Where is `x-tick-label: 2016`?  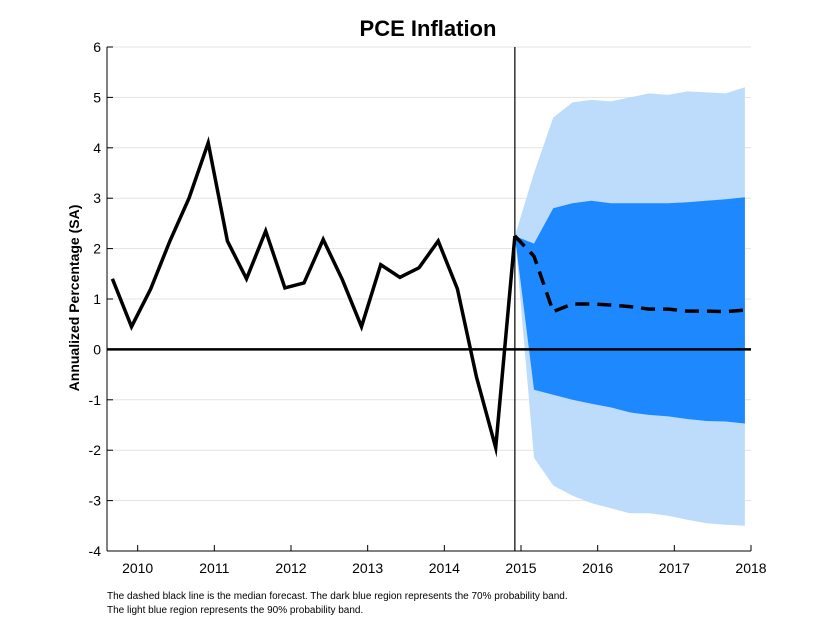 x-tick-label: 2016 is located at coordinates (597, 568).